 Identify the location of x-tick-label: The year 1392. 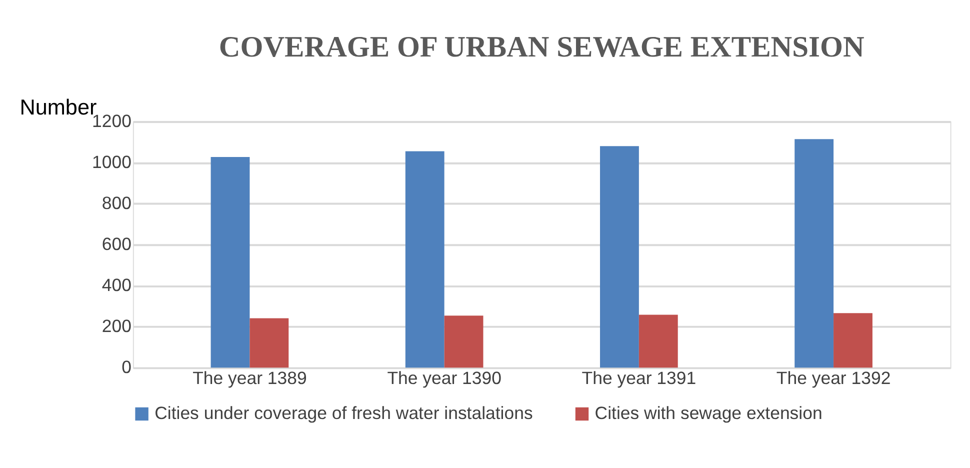
(833, 378).